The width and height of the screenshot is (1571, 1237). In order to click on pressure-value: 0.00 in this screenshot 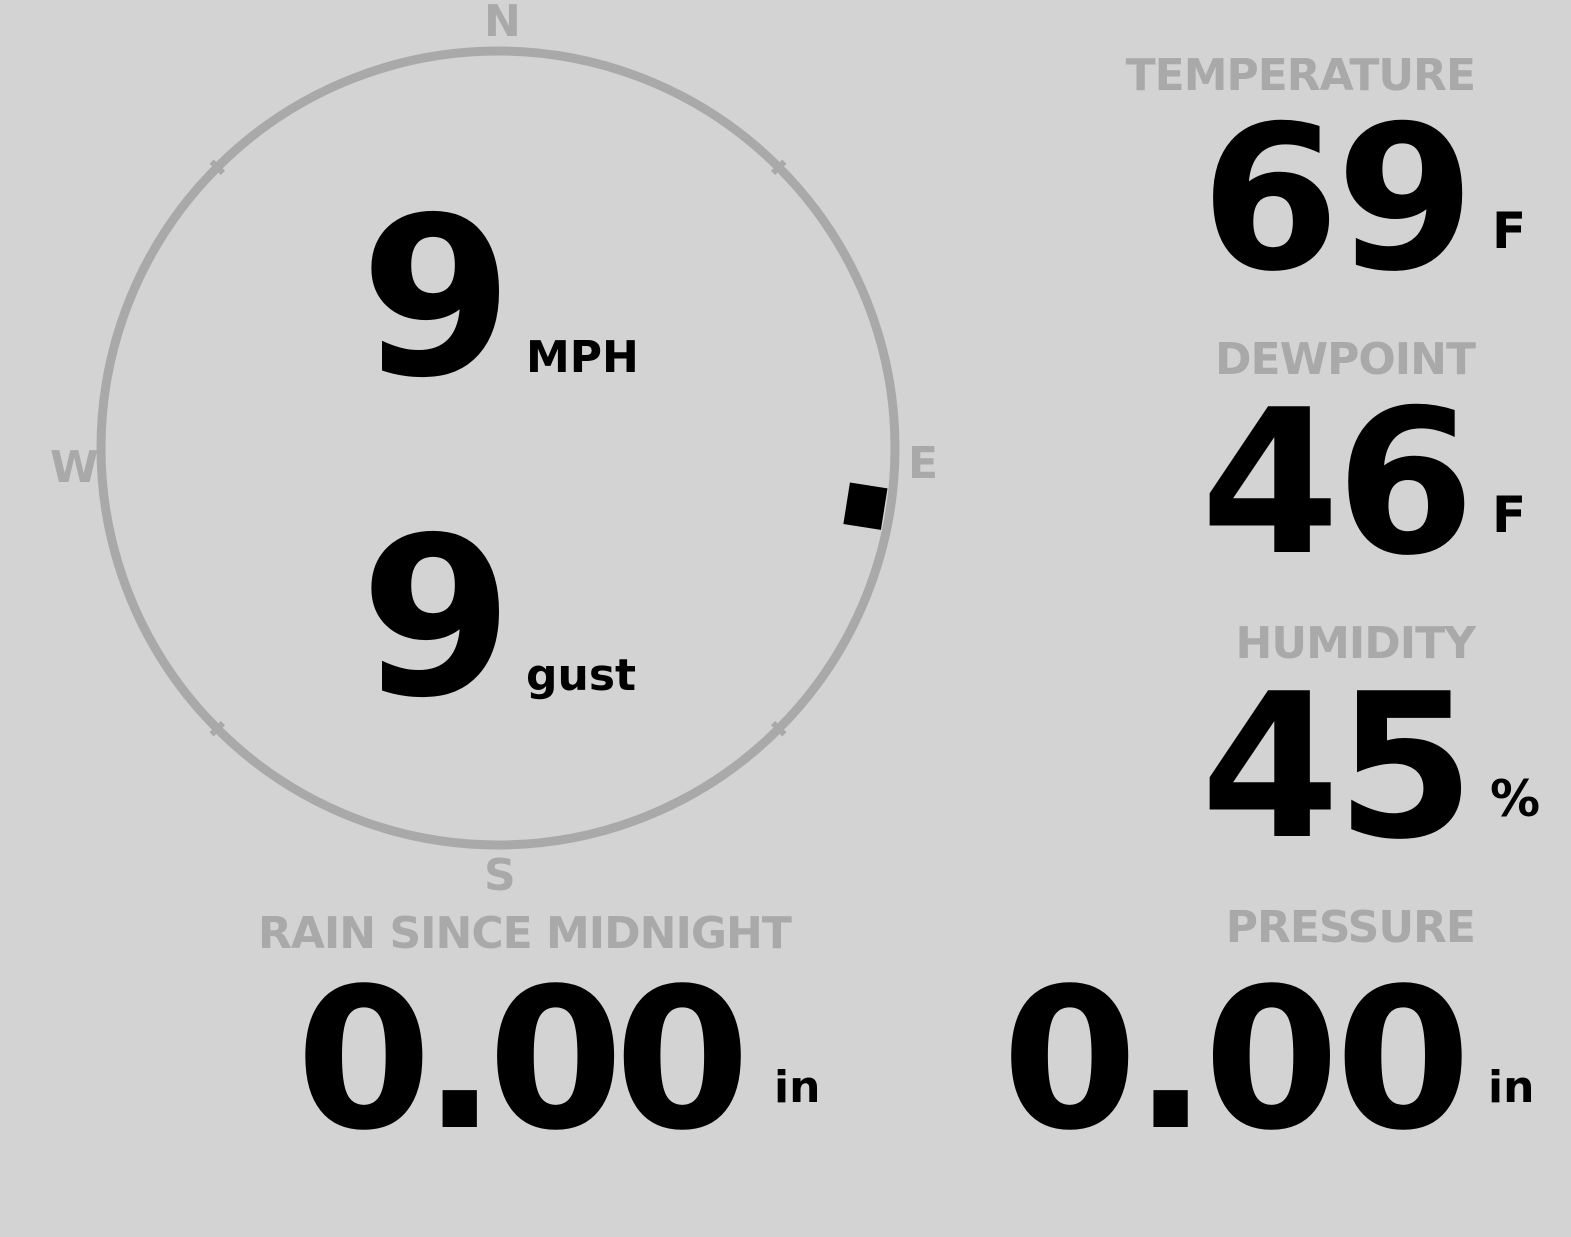, I will do `click(1236, 1059)`.